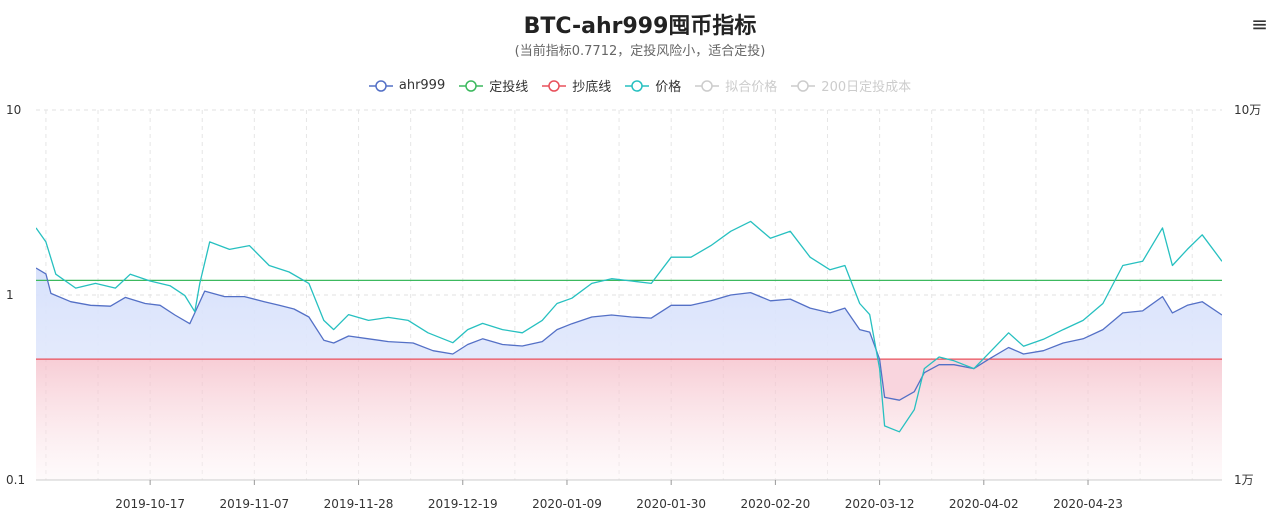  I want to click on x-tick-label: 2019-10-17, so click(150, 504).